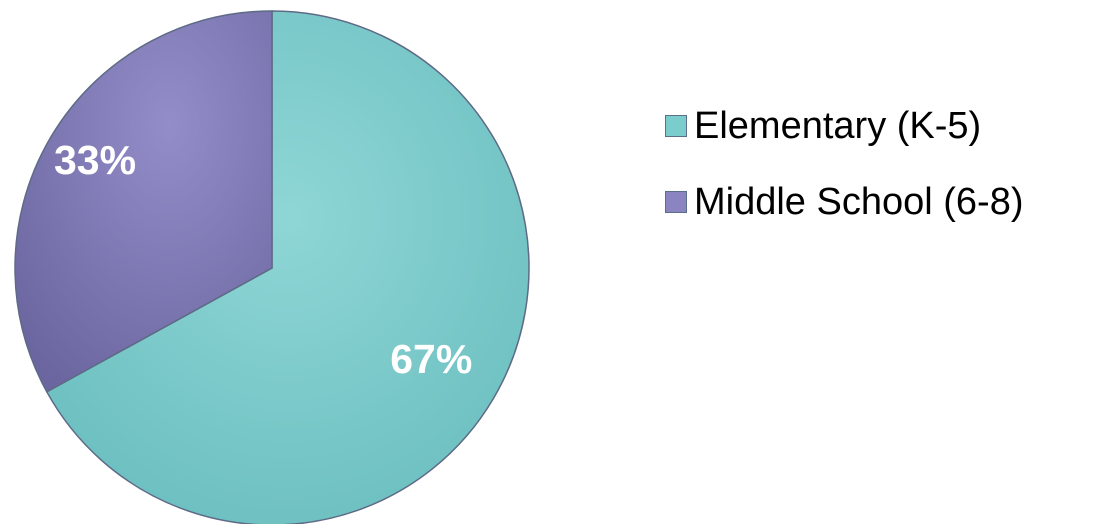 The image size is (1117, 524). I want to click on legend-item-elementary: Elementary (K-5), so click(844, 126).